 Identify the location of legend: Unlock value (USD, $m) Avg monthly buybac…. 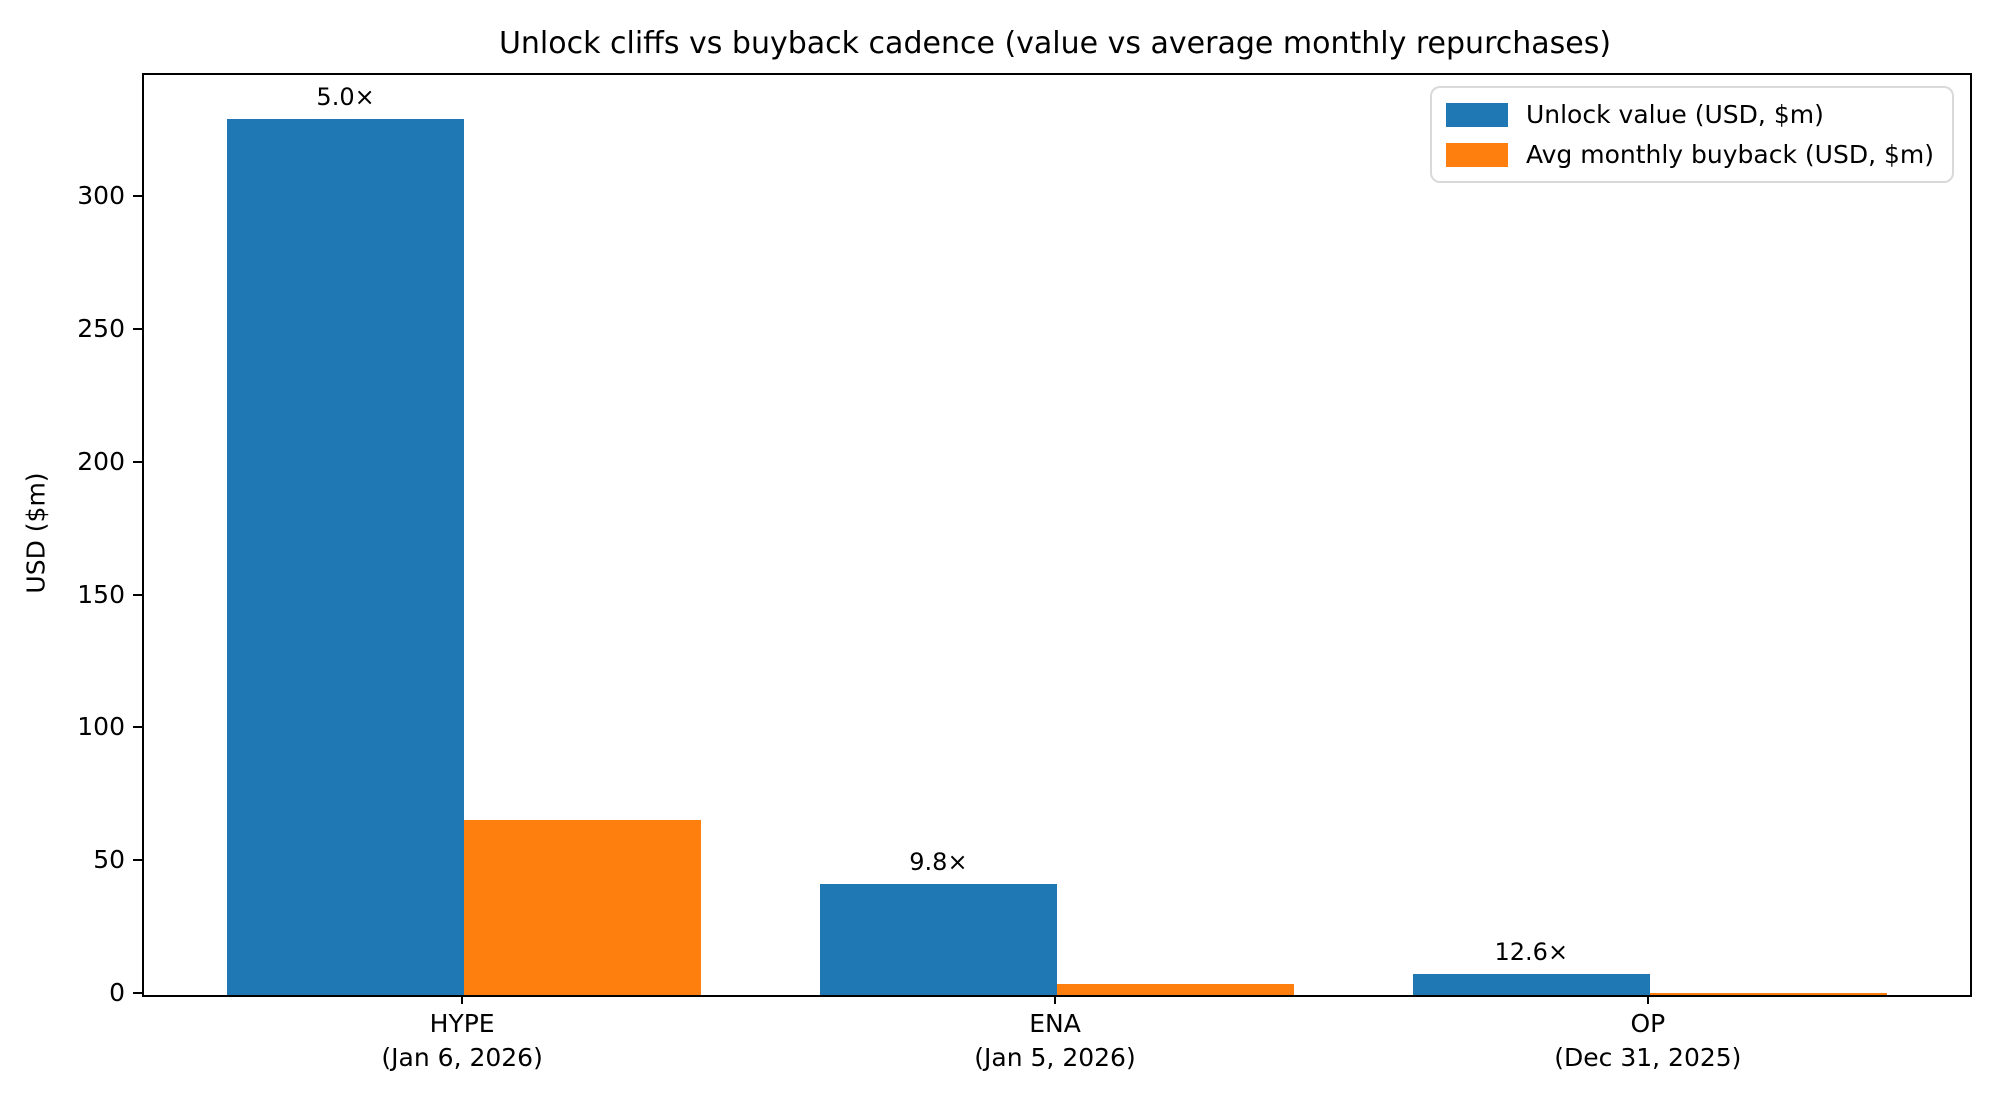
(1691, 134).